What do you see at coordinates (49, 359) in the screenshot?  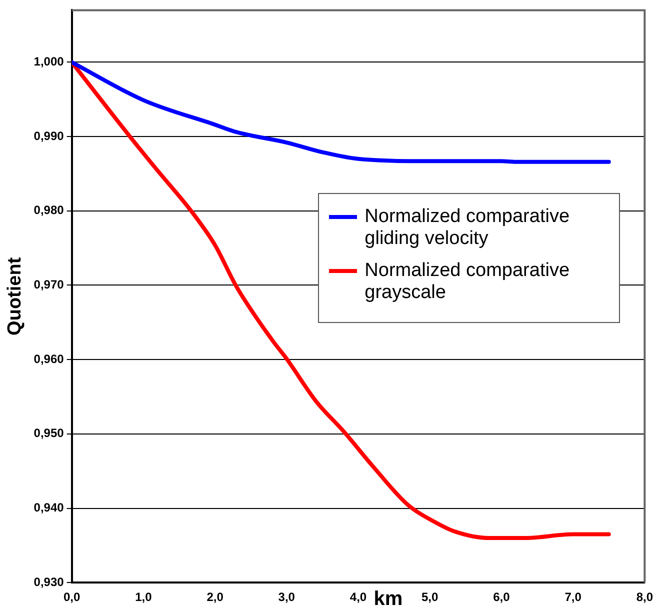 I see `y-tick-label: 0,960` at bounding box center [49, 359].